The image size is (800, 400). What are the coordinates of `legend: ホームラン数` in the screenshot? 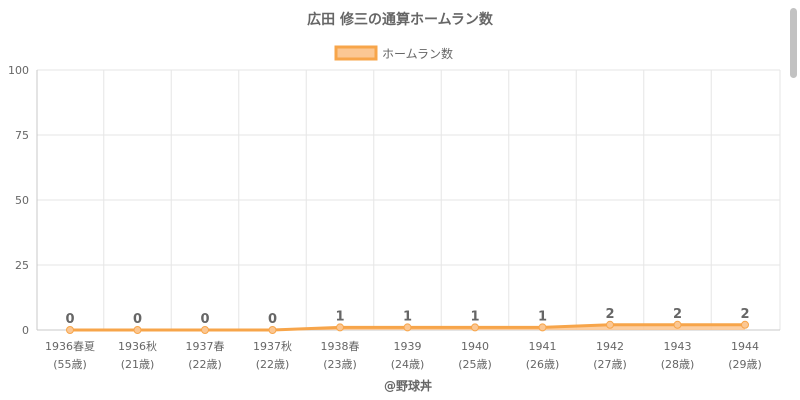 It's located at (393, 53).